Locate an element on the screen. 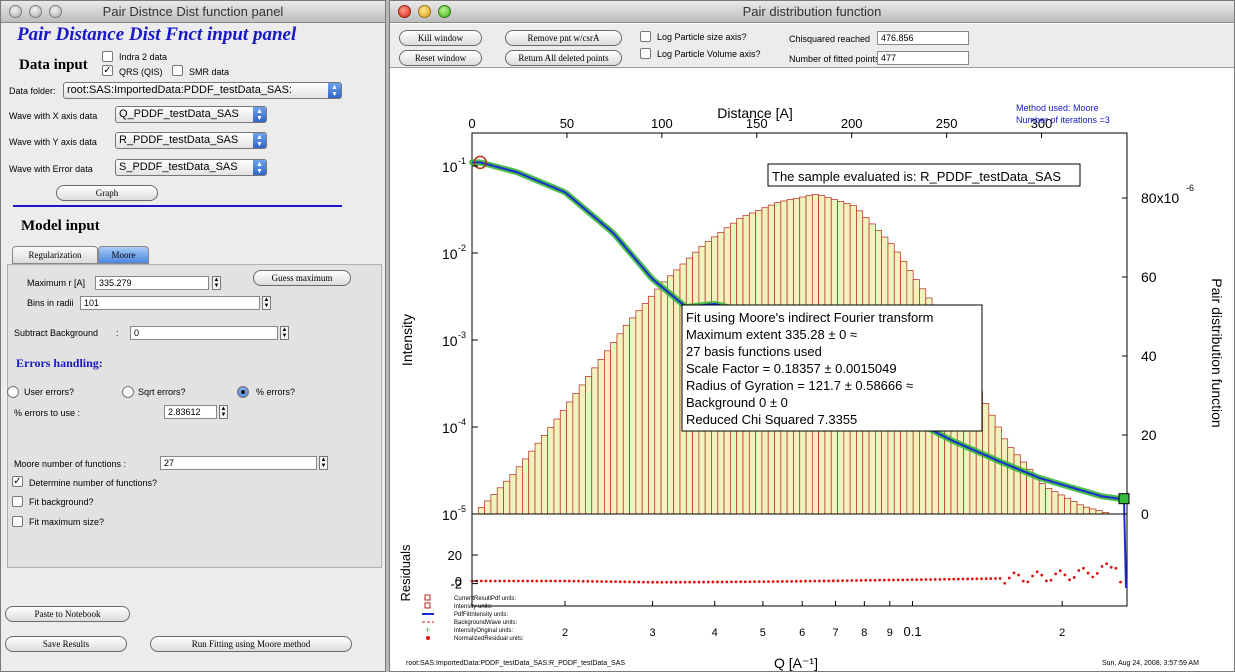 The height and width of the screenshot is (672, 1235). indra2-checkbox is located at coordinates (107, 56).